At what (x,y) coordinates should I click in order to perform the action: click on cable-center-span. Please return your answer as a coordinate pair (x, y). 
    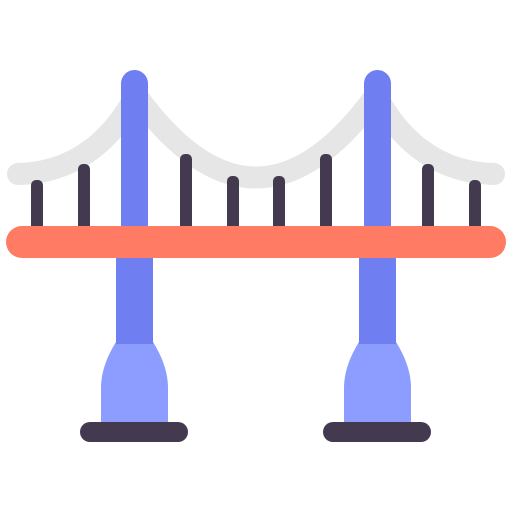
    Looking at the image, I should click on (256, 136).